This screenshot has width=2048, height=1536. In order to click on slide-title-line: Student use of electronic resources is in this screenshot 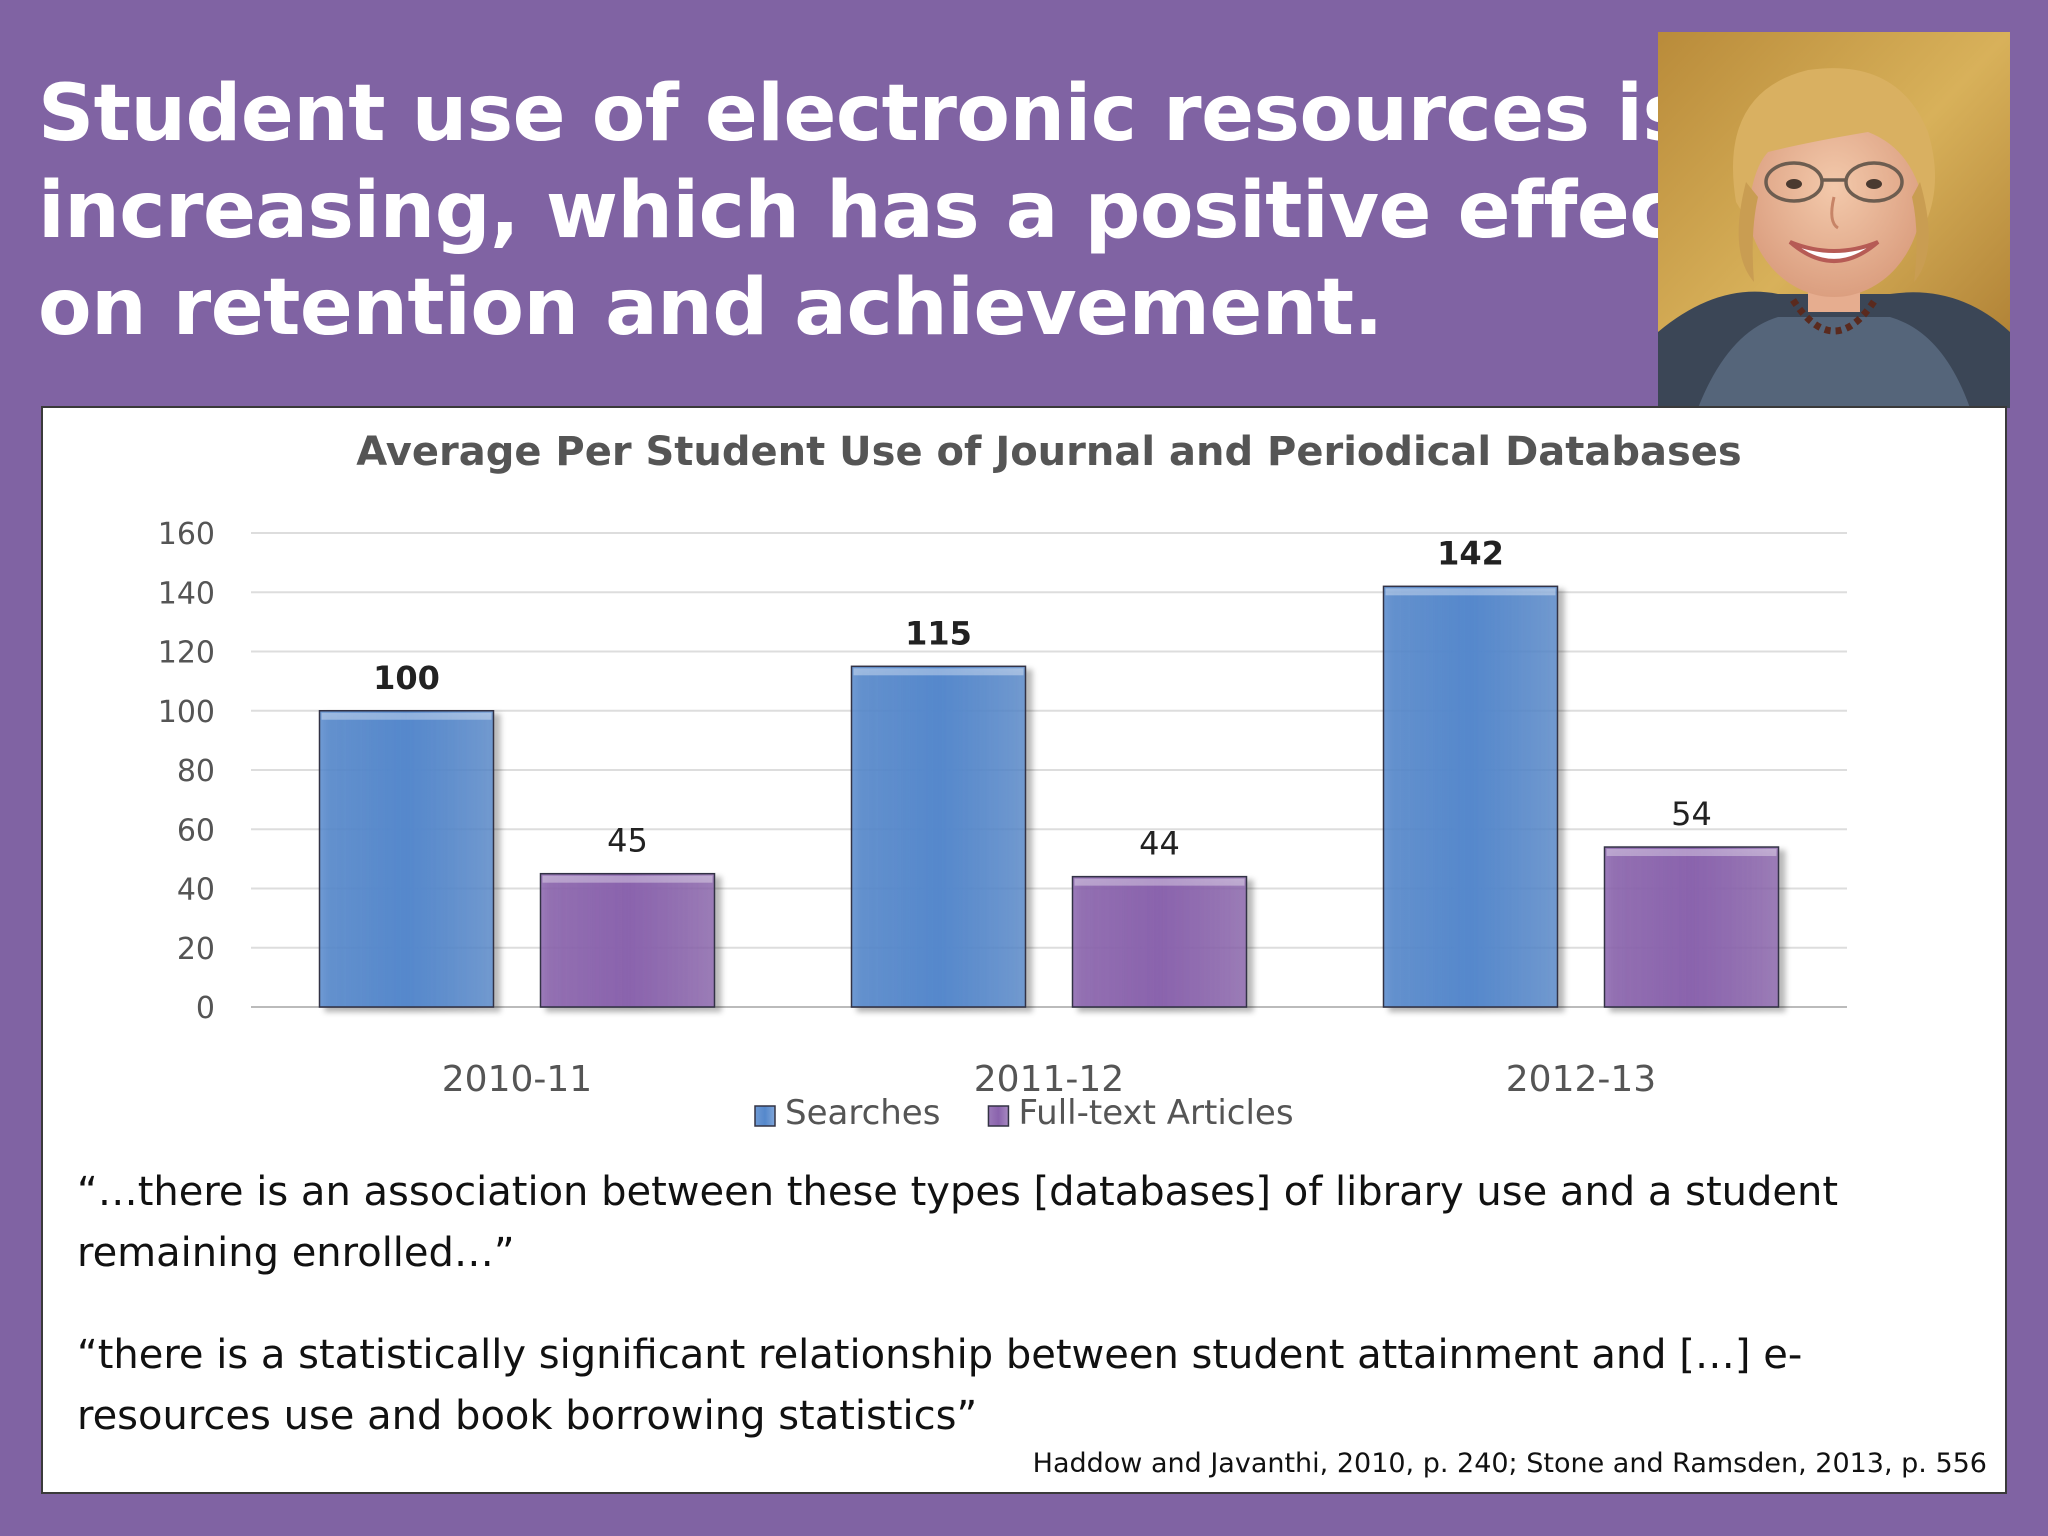, I will do `click(863, 114)`.